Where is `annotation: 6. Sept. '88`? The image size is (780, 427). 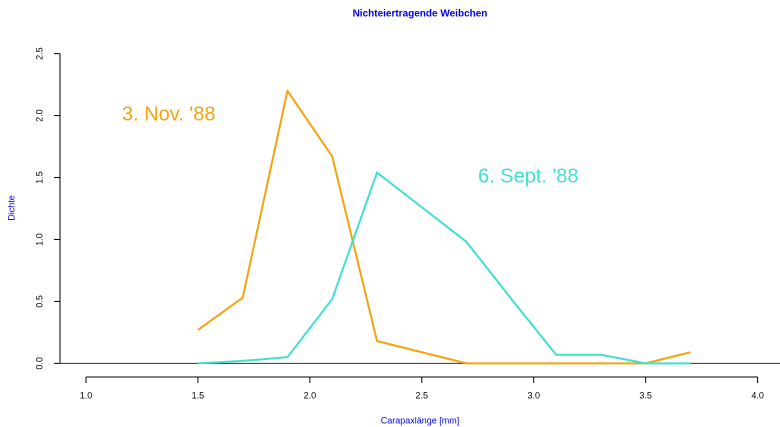 annotation: 6. Sept. '88 is located at coordinates (528, 176).